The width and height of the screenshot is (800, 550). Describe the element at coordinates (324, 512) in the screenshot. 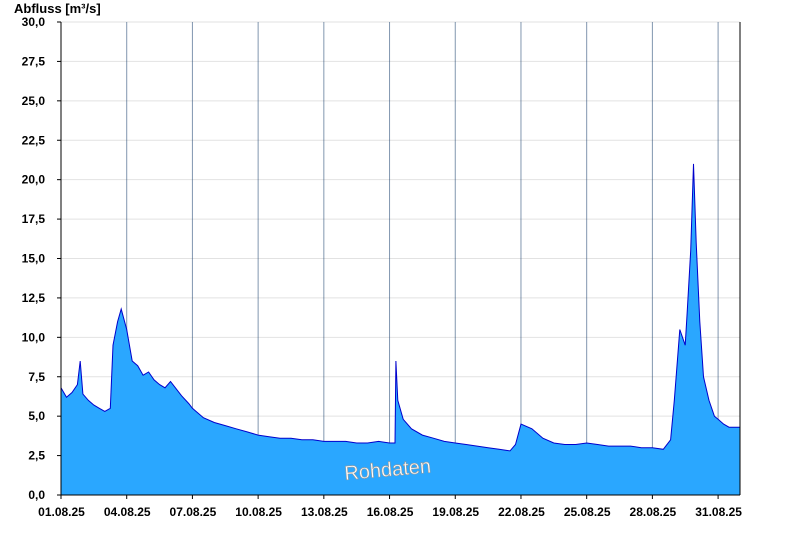

I see `x-tick-label: 13.08.25` at that location.